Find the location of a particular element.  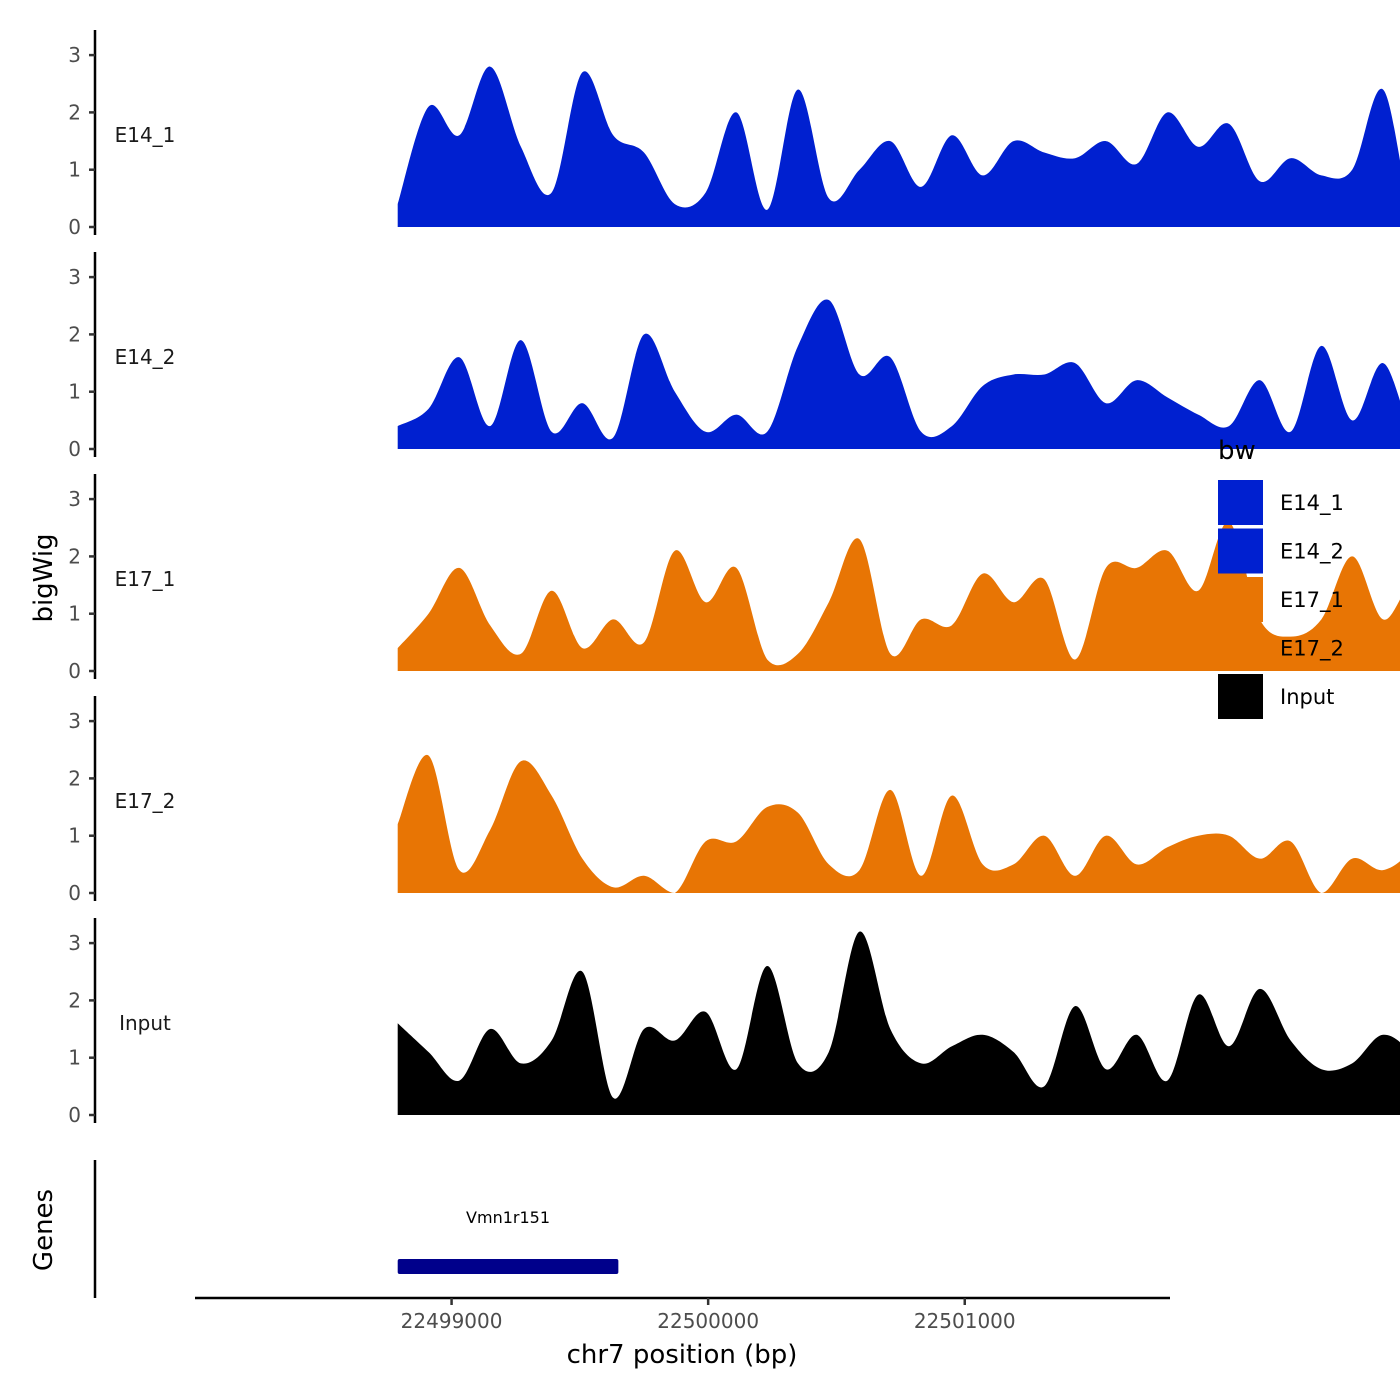

legend-entry: E14_1 is located at coordinates (1281, 502).